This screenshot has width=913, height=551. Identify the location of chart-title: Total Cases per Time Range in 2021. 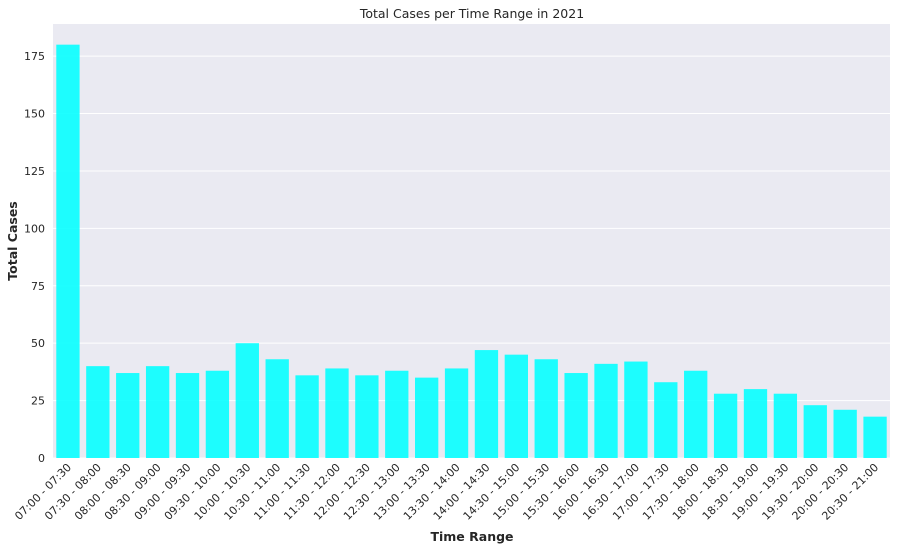
(471, 13).